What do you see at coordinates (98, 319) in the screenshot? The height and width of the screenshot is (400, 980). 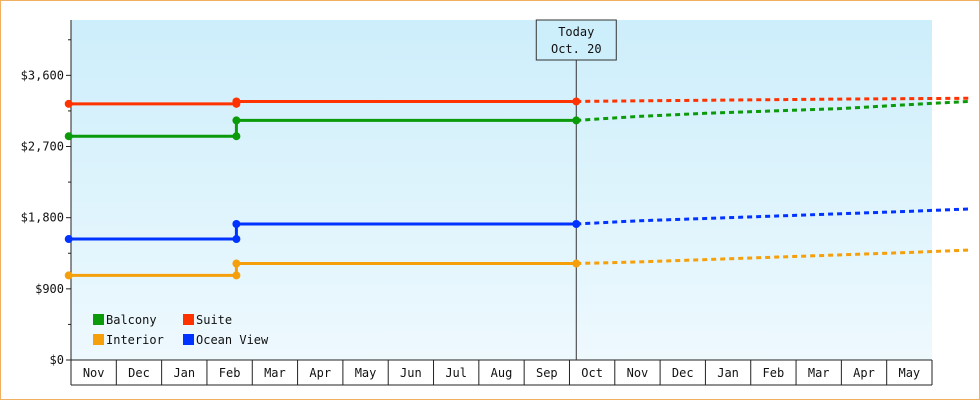 I see `legend-swatch-balcony` at bounding box center [98, 319].